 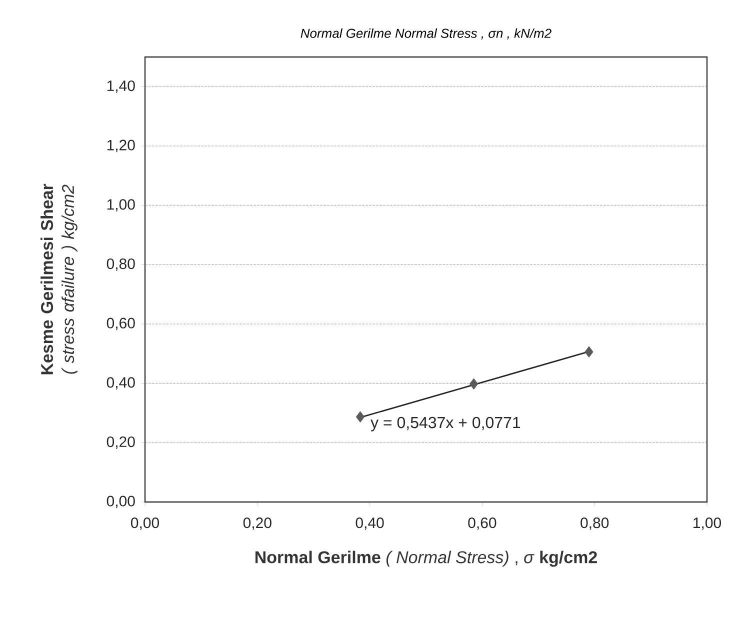 I want to click on y-axis-title: Kesme Gerilmesi Shear ( stress αfailure ) kg/cm2, so click(x=59, y=279).